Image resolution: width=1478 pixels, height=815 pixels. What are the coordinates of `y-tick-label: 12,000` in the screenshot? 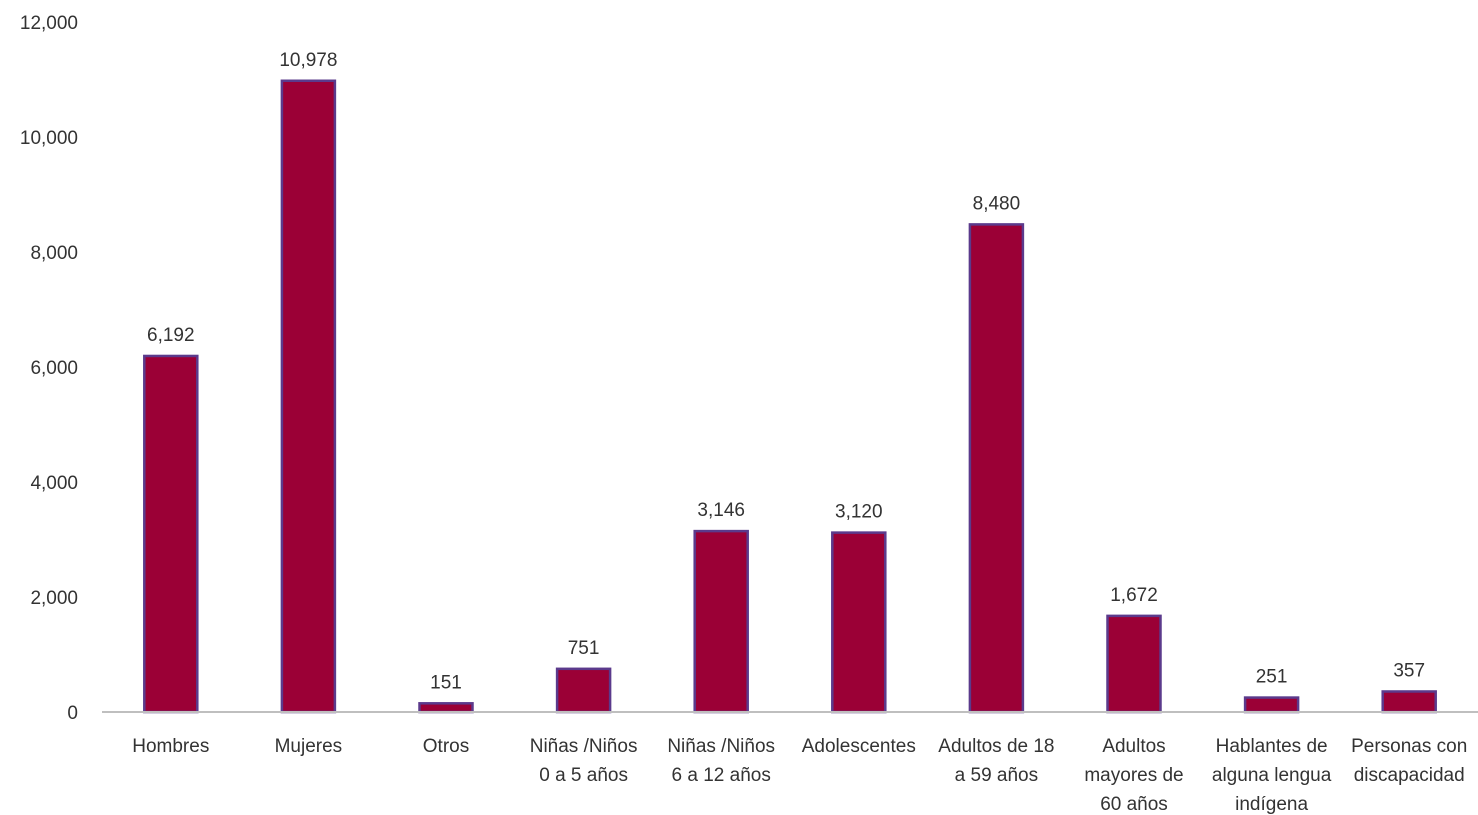 It's located at (49, 23).